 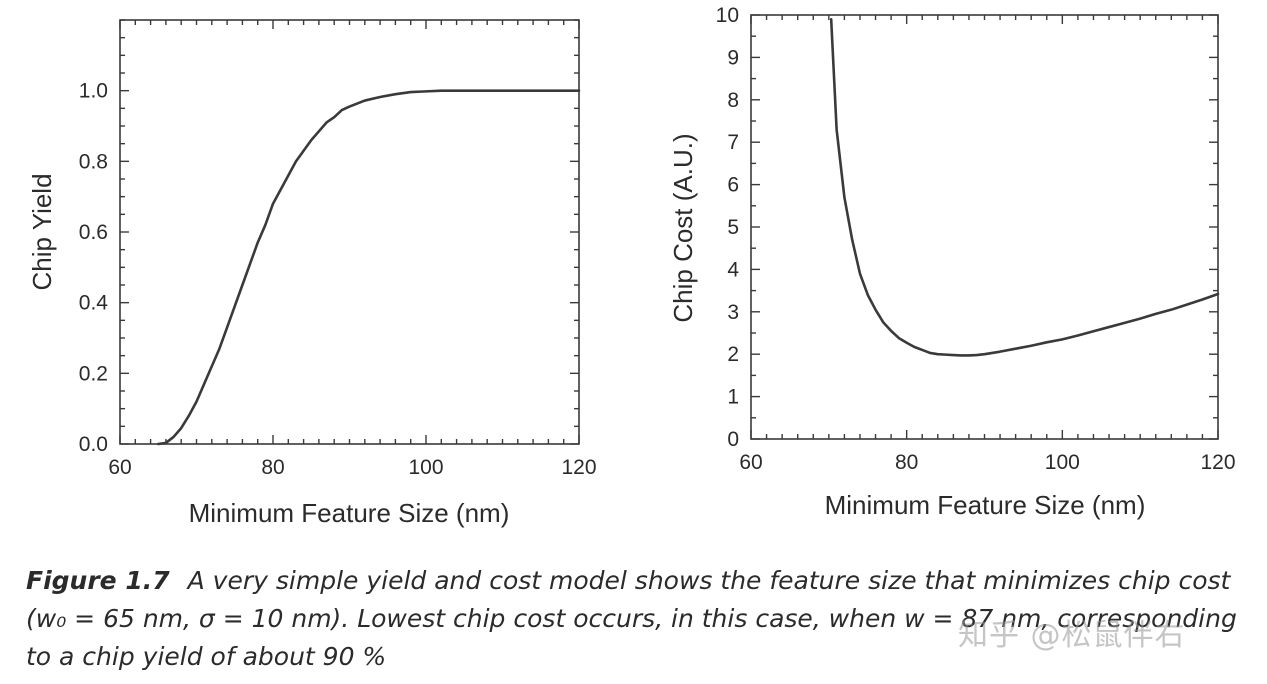 What do you see at coordinates (94, 268) in the screenshot?
I see `yield-y-tick-labels: 0.0 0.2 0.4 0.6 0.8 1.0` at bounding box center [94, 268].